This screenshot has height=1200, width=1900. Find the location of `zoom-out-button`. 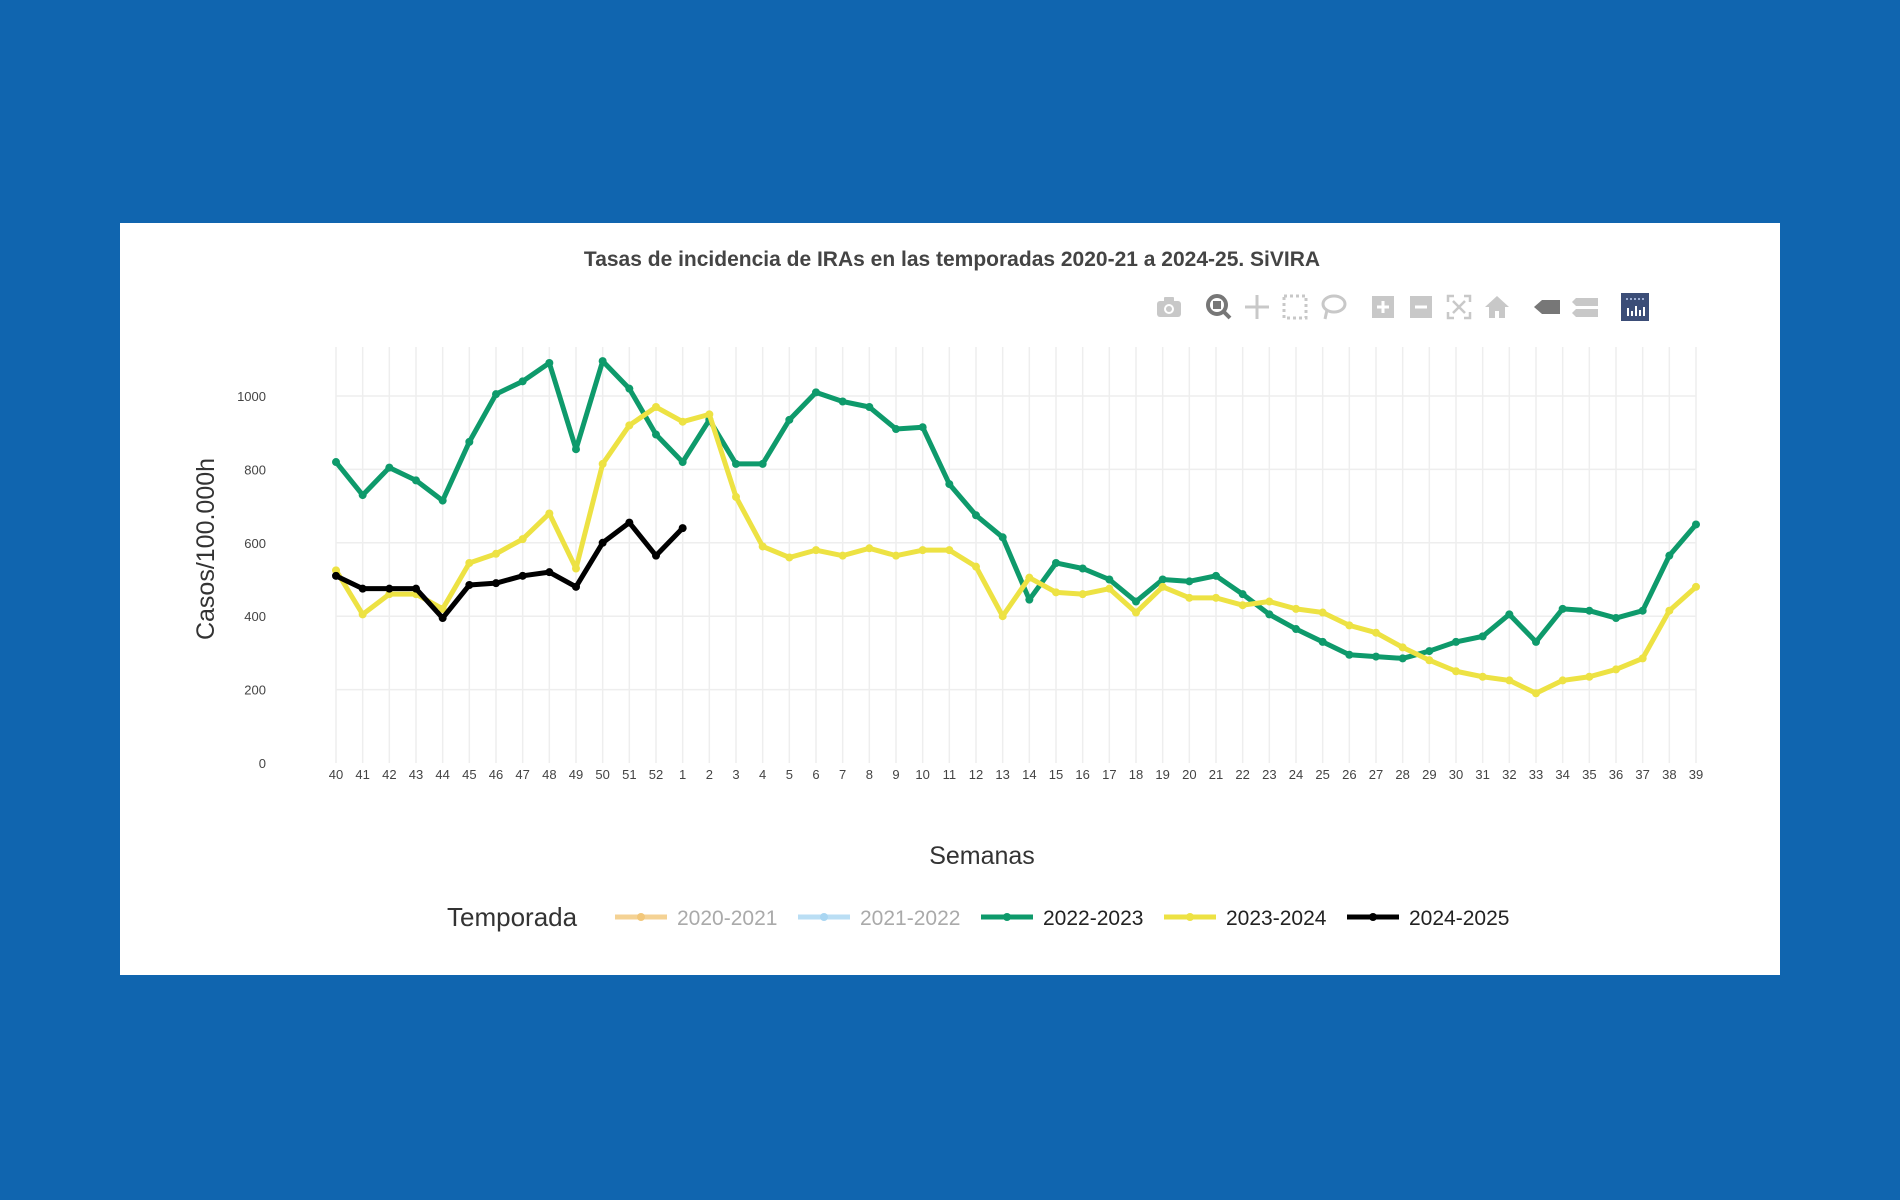

zoom-out-button is located at coordinates (1421, 307).